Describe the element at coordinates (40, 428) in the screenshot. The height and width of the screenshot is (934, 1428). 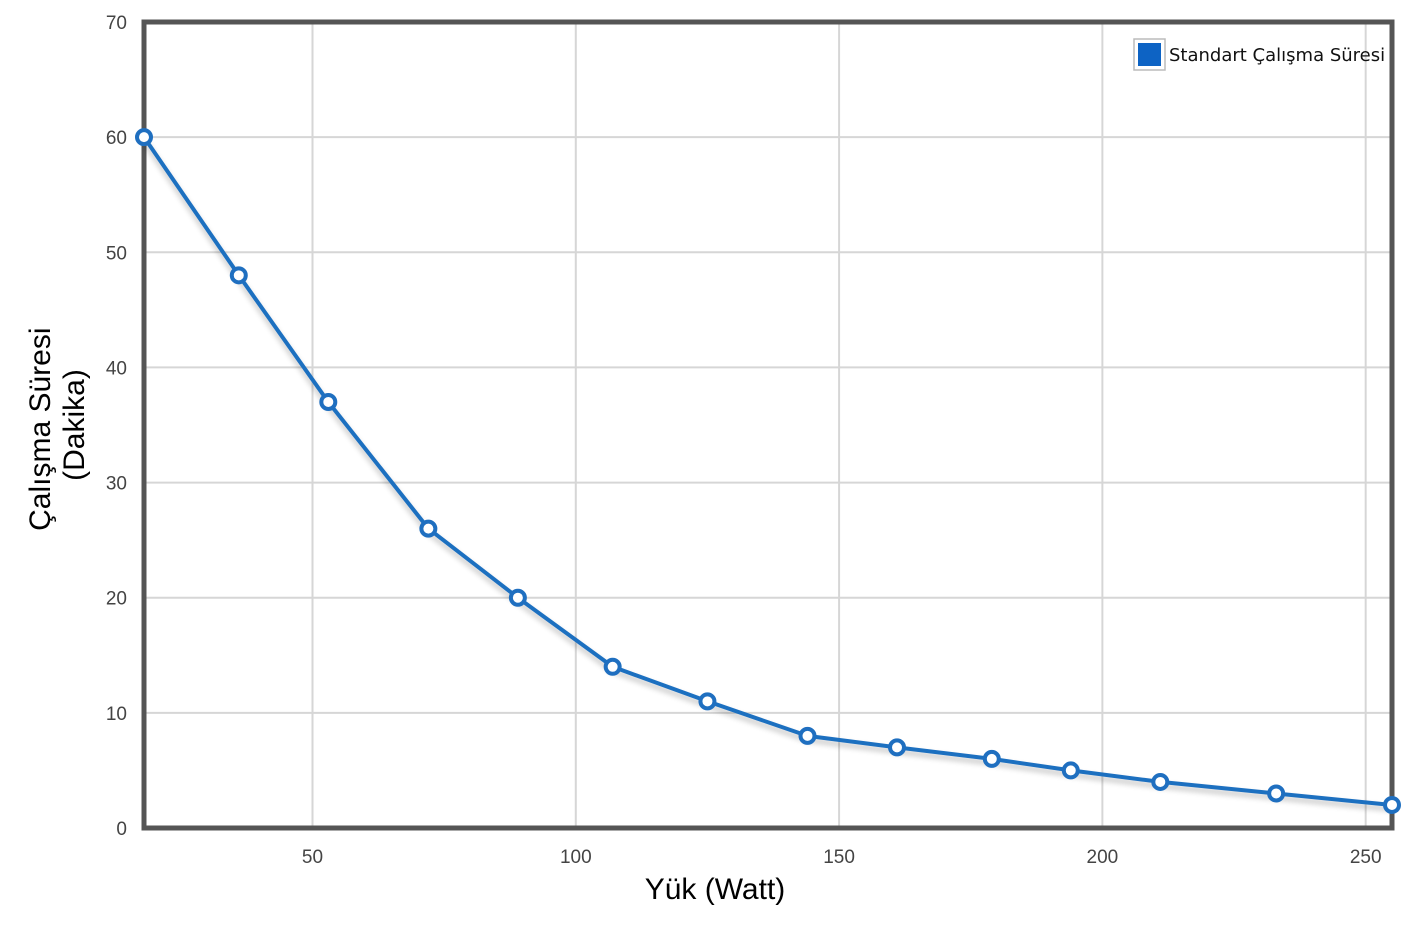
I see `y-axis-title-line-1: Çalışma Süresi` at that location.